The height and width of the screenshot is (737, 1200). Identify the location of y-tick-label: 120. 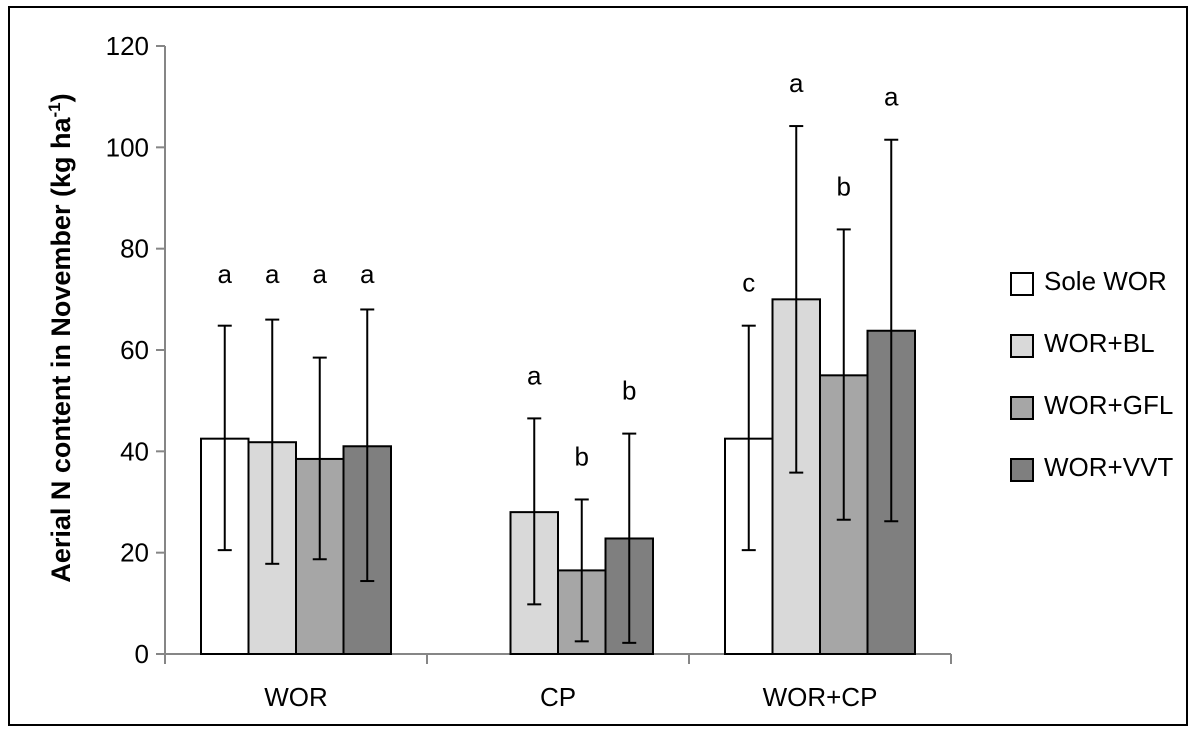
(127, 46).